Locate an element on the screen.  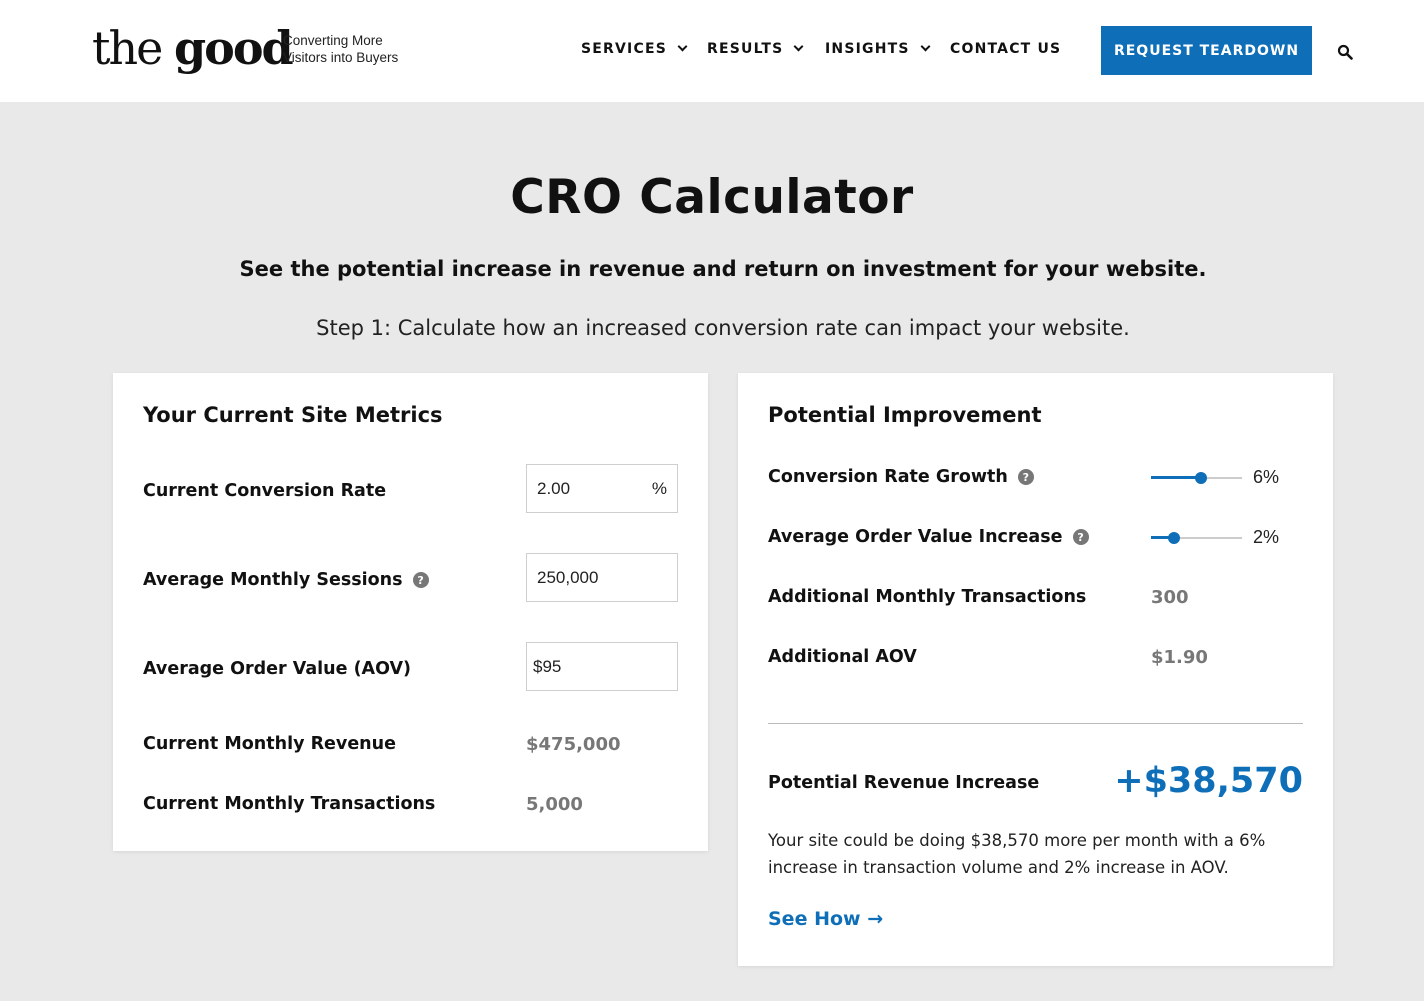
crg-slider is located at coordinates (1196, 478).